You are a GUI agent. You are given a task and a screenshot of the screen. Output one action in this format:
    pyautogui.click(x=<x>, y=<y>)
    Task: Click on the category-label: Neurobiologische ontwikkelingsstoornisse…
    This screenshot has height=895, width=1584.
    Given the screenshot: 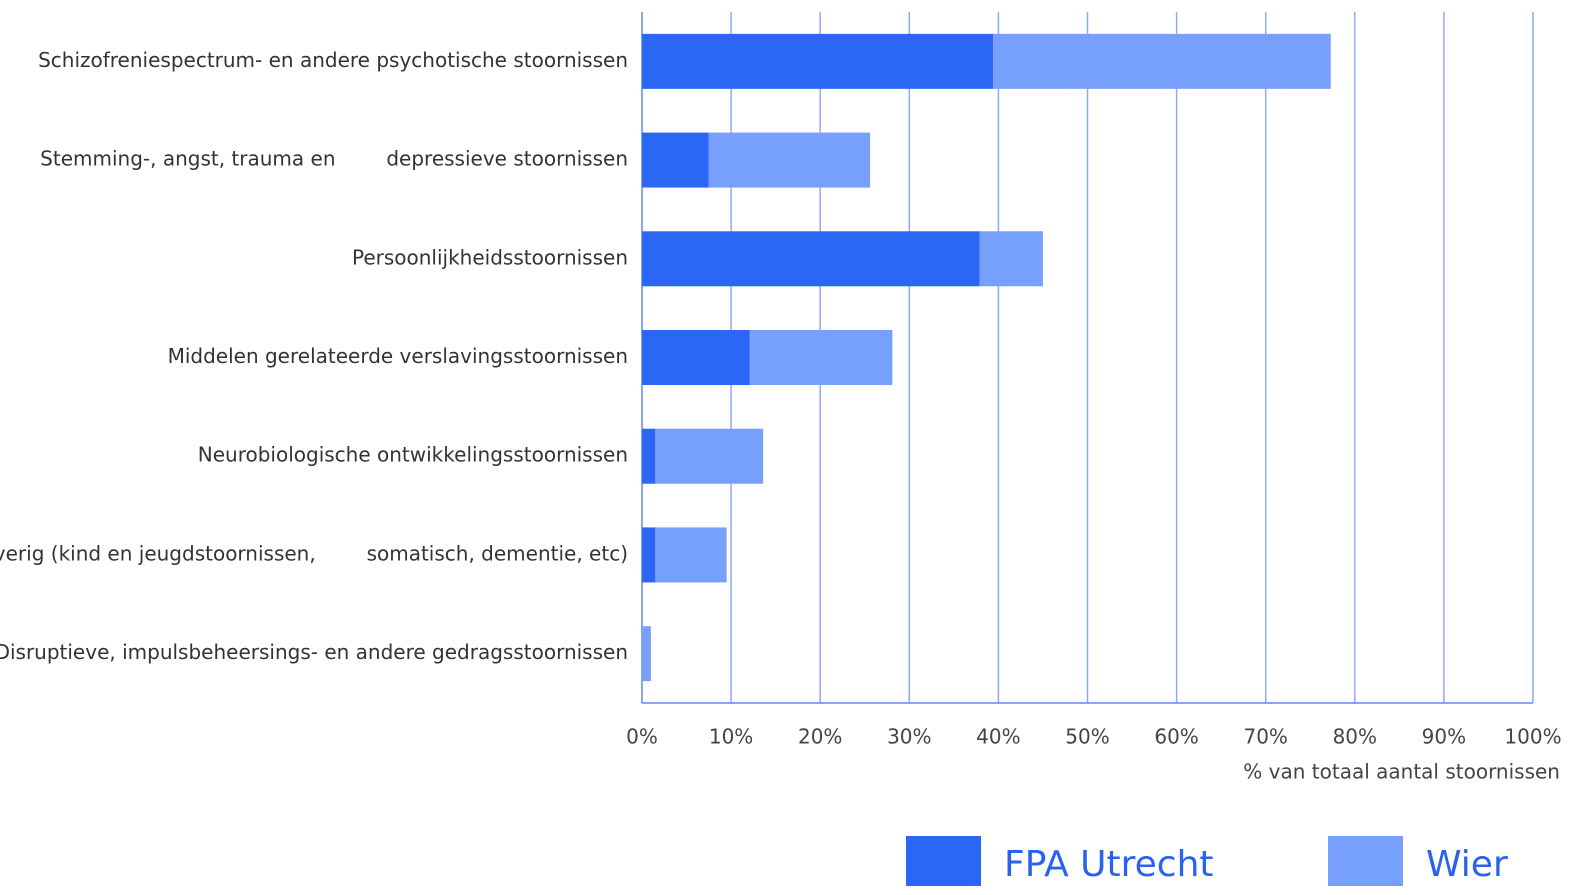 What is the action you would take?
    pyautogui.click(x=413, y=455)
    